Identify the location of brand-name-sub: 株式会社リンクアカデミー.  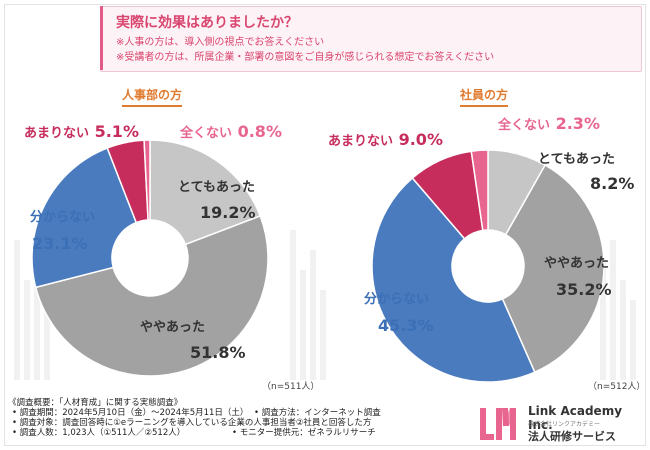
(564, 424).